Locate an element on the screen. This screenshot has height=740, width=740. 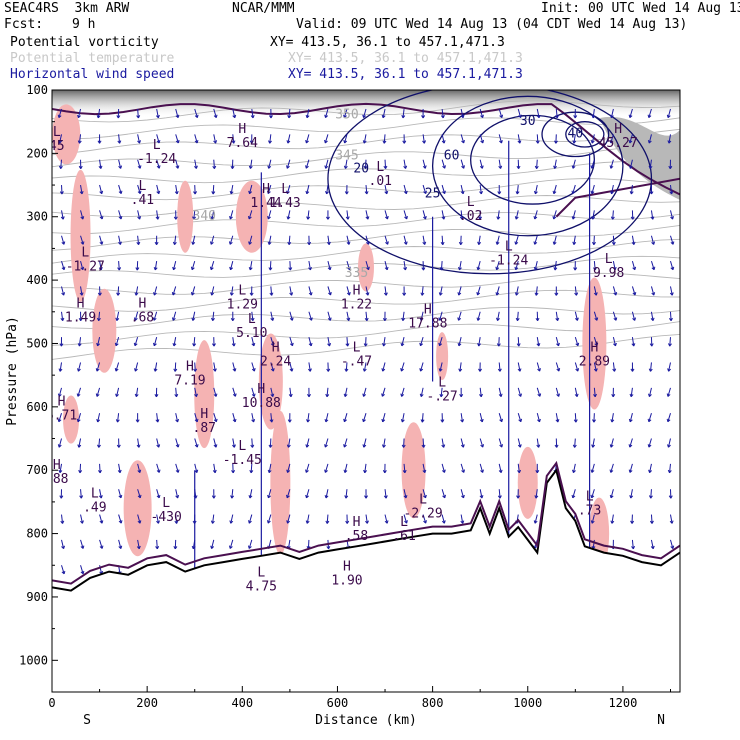
pv-high-shading is located at coordinates (640, 158).